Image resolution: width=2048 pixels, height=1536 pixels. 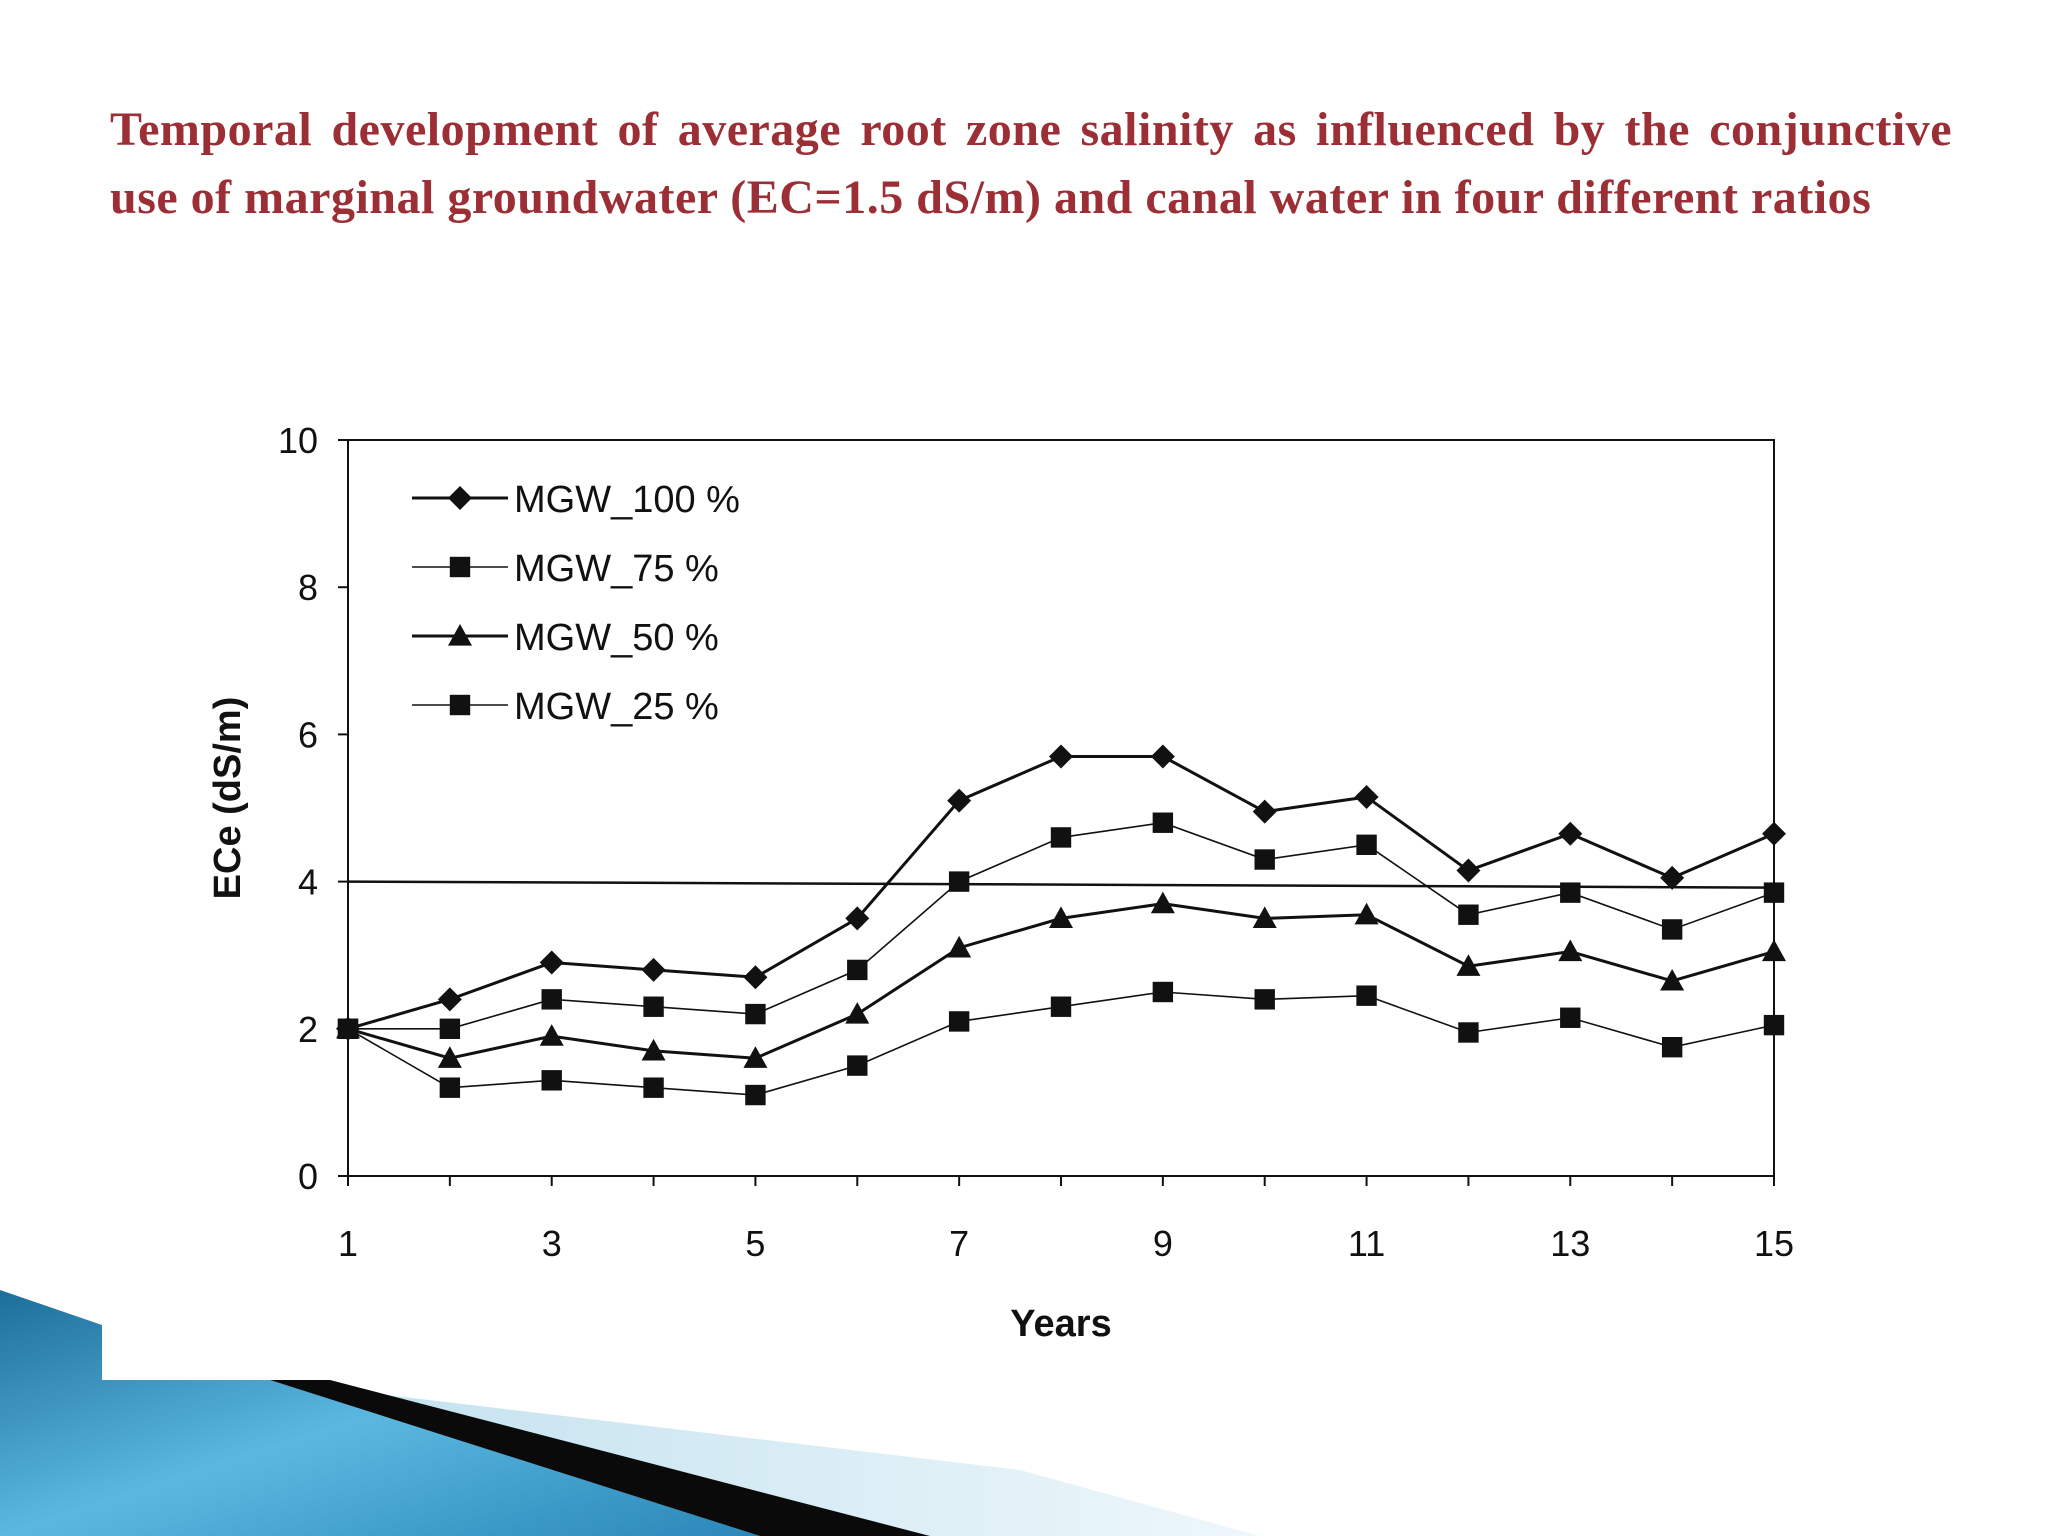 I want to click on y-tick-label: 2, so click(x=308, y=1029).